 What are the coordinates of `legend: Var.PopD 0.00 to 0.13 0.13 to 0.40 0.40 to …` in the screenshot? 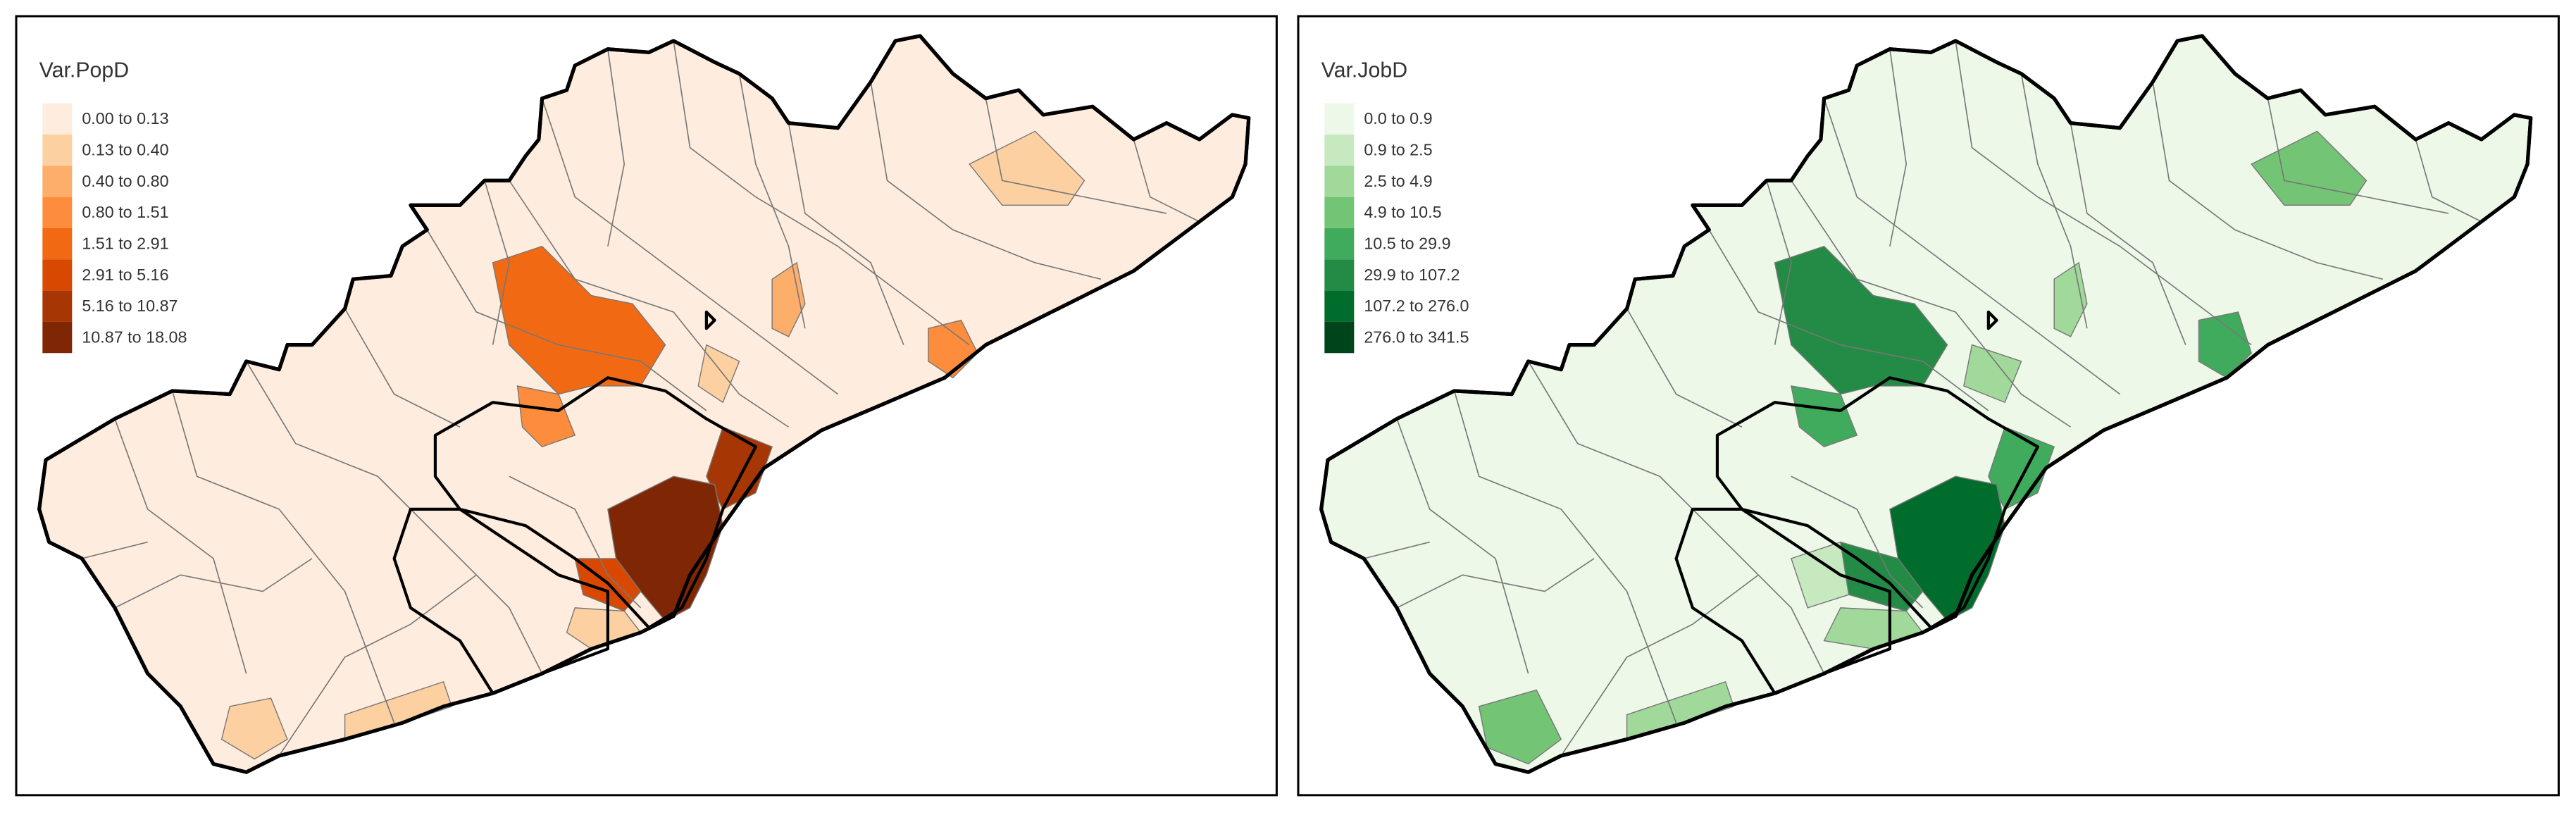 It's located at (113, 206).